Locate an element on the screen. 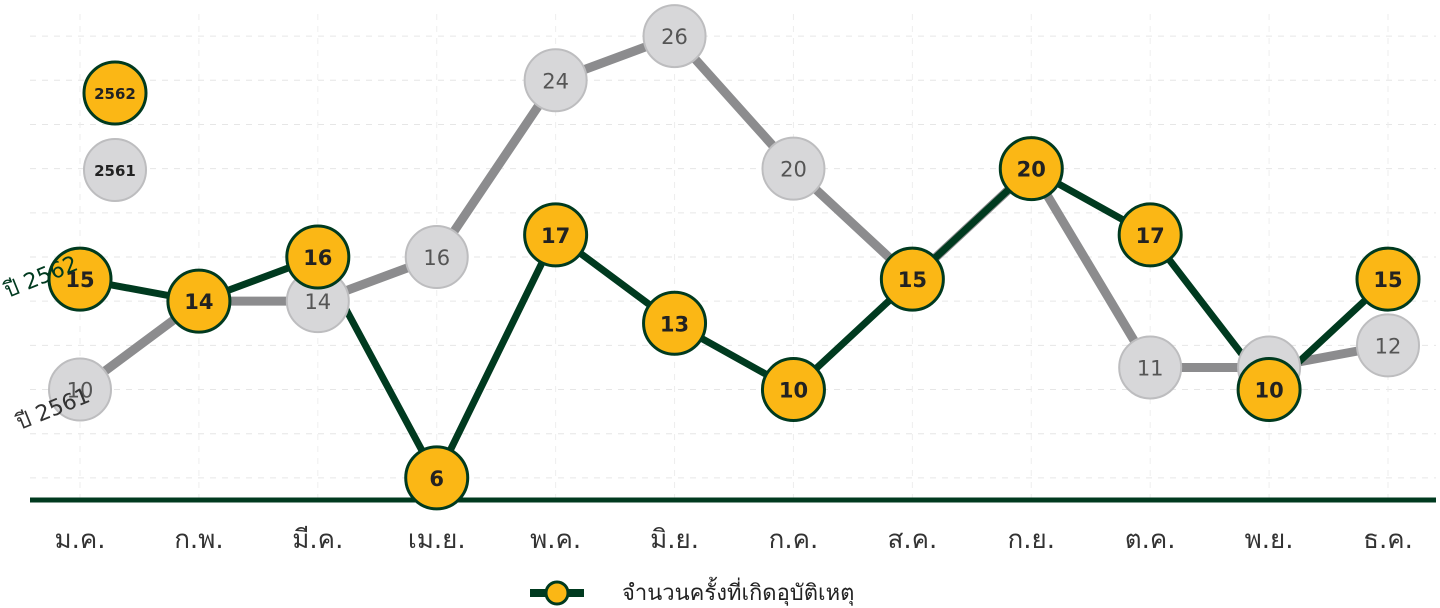 This screenshot has height=608, width=1440. data-label-2562: 16 is located at coordinates (317, 258).